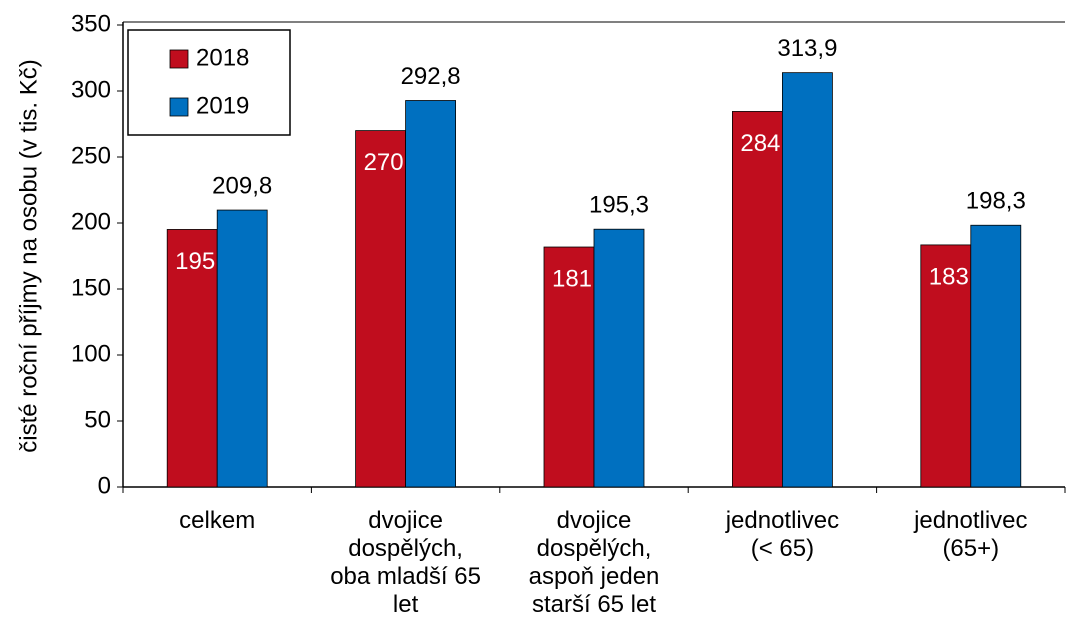 The height and width of the screenshot is (637, 1070). Describe the element at coordinates (242, 185) in the screenshot. I see `data-label: 209,8` at that location.